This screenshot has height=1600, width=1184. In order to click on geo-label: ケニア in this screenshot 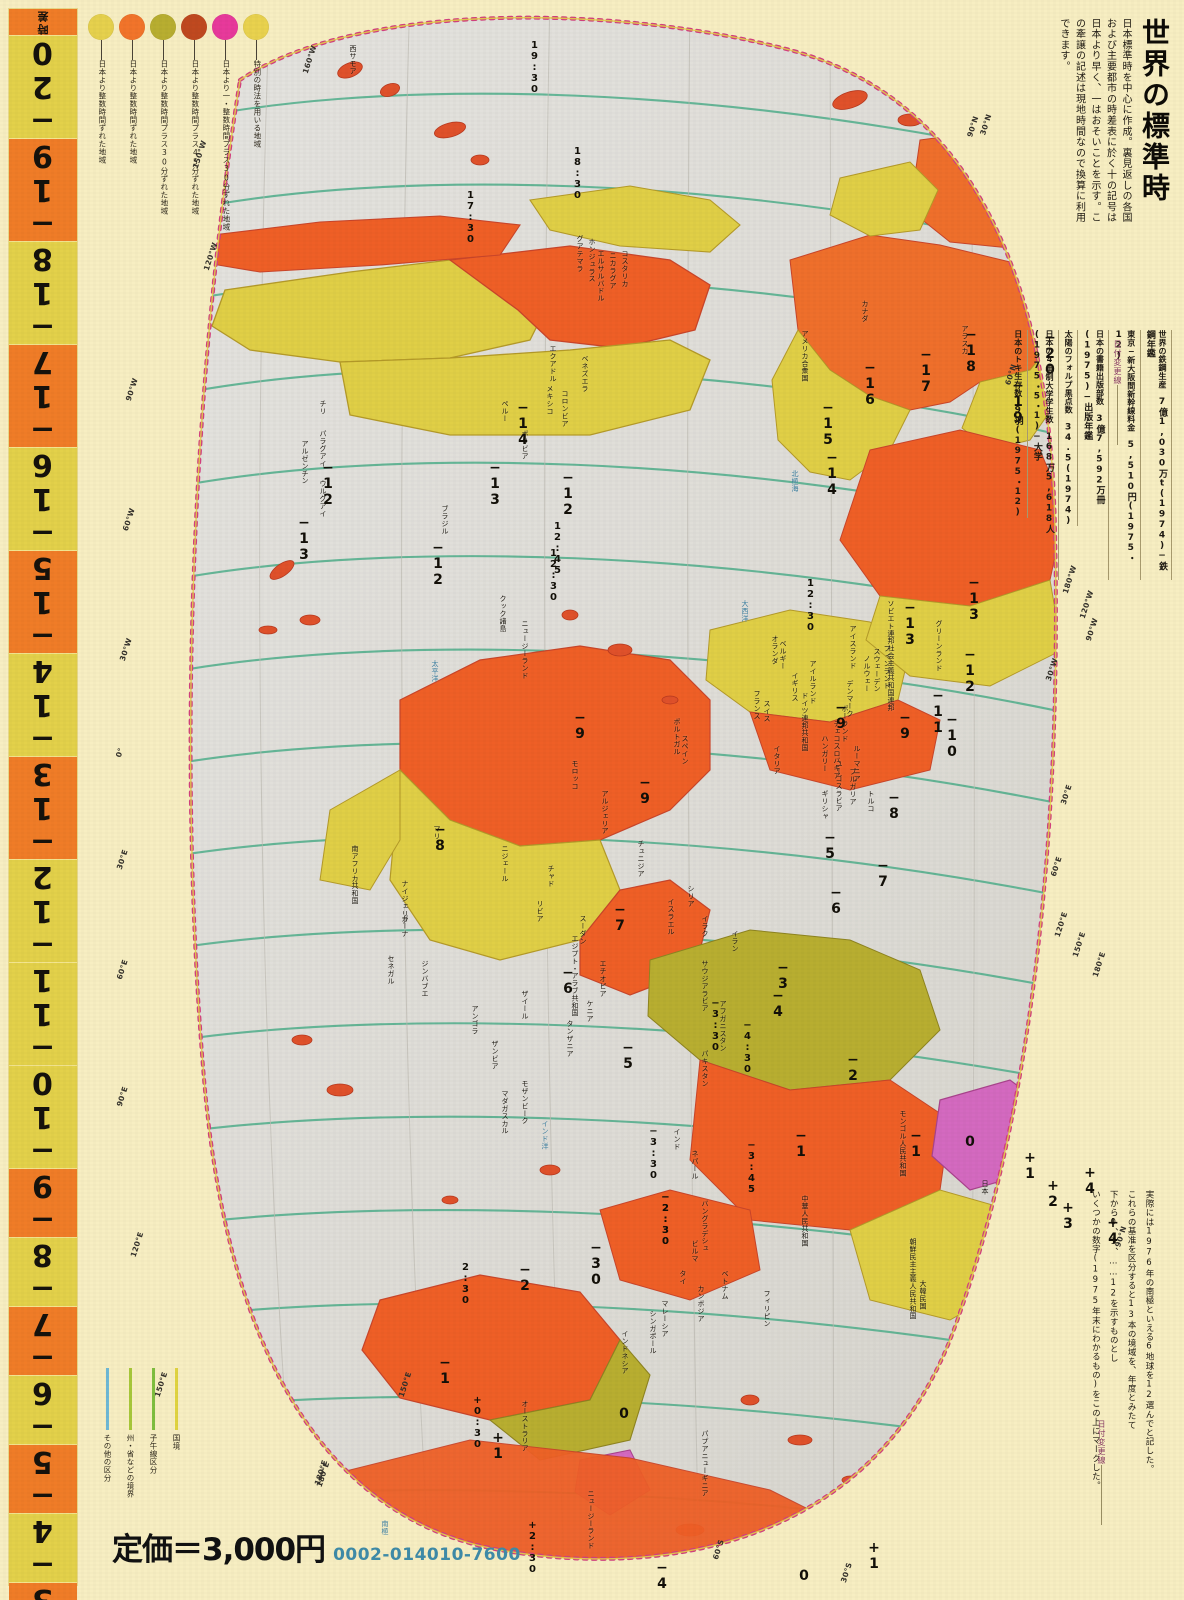, I will do `click(590, 1011)`.